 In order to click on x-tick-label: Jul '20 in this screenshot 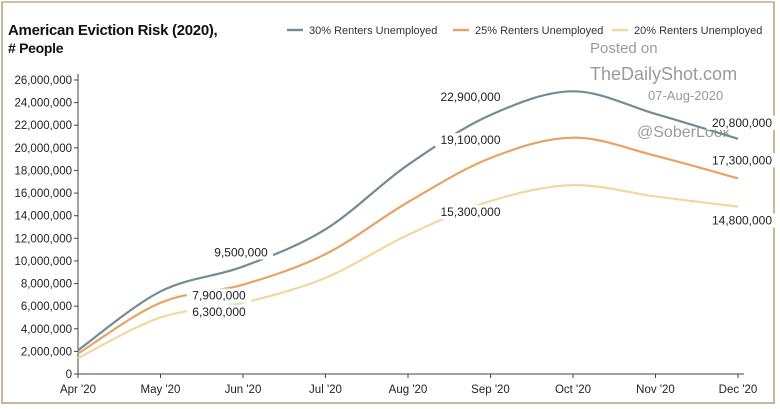, I will do `click(325, 390)`.